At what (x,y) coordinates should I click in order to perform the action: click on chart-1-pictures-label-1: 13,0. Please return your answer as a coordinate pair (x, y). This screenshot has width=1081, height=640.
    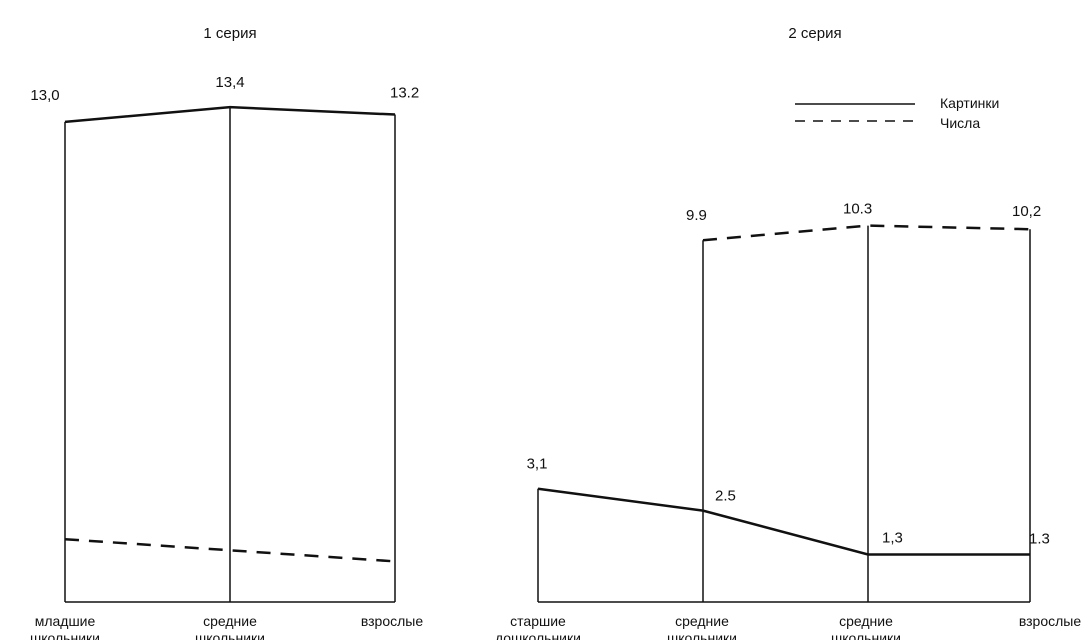
    Looking at the image, I should click on (44, 95).